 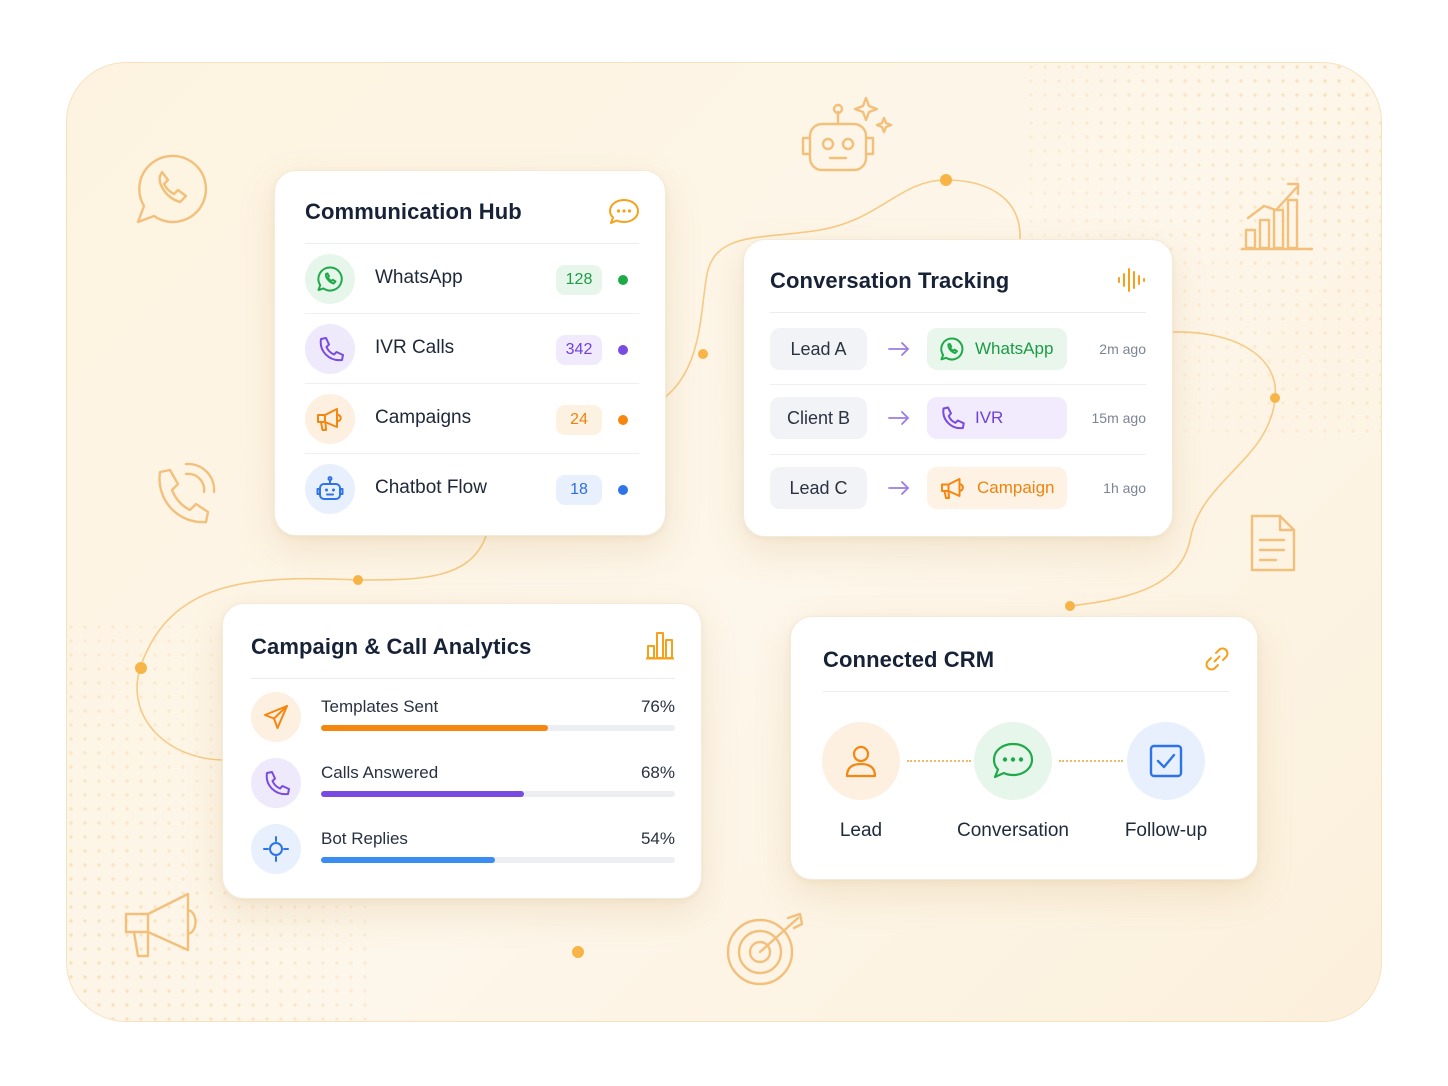 What do you see at coordinates (472, 279) in the screenshot?
I see `hub-item-whatsapp: WhatsApp 128` at bounding box center [472, 279].